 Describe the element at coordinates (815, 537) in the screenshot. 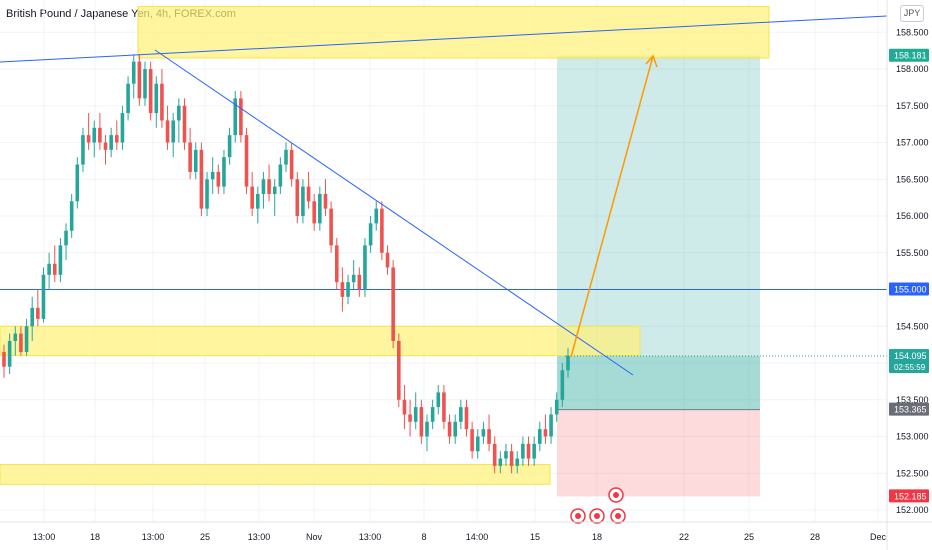

I see `time-tick-label: 28` at that location.